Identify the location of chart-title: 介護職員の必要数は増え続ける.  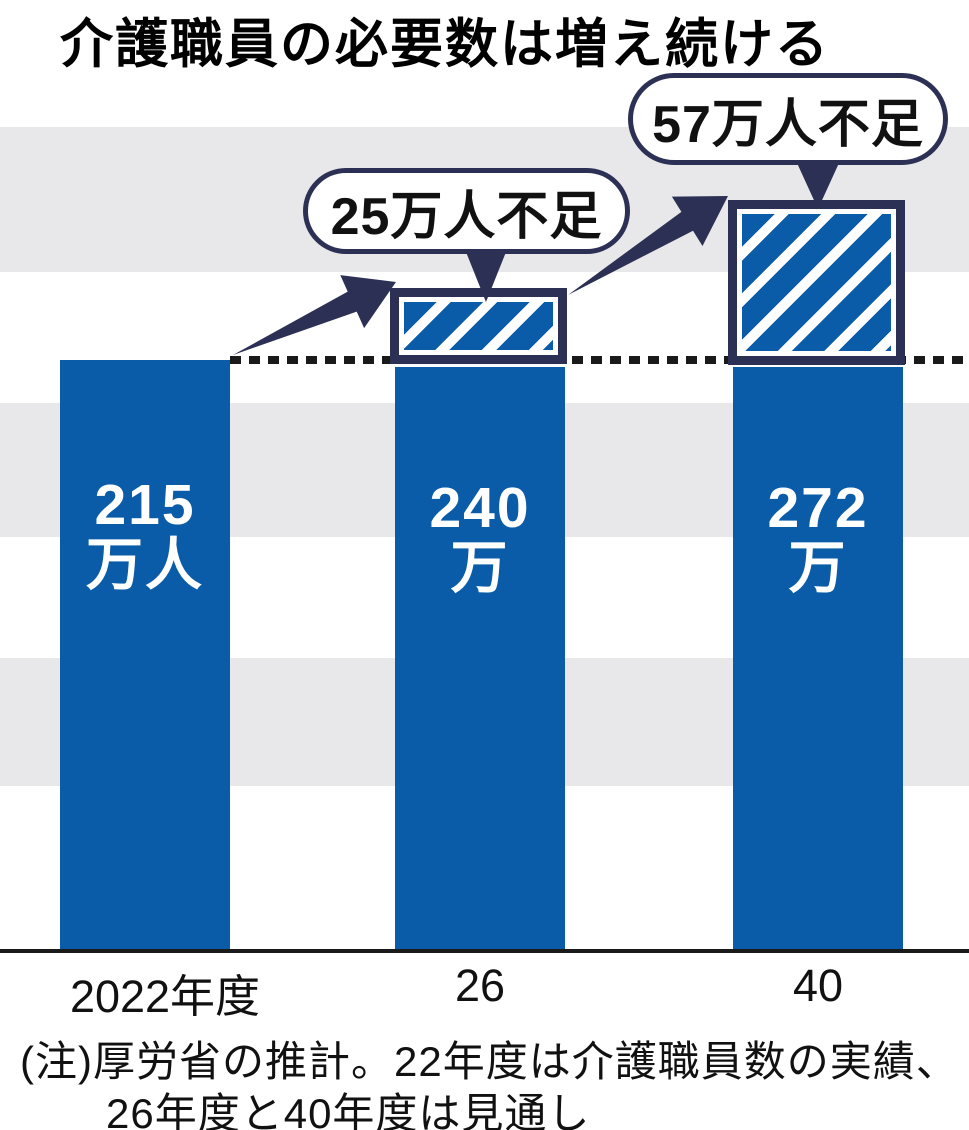
(445, 44).